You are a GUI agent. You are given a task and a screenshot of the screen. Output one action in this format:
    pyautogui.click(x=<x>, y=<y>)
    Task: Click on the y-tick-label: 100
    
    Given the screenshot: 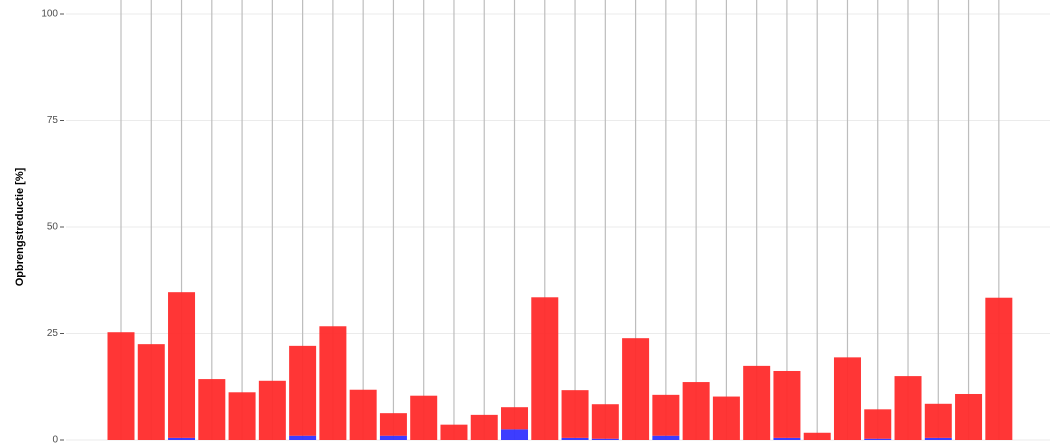 What is the action you would take?
    pyautogui.click(x=49, y=14)
    